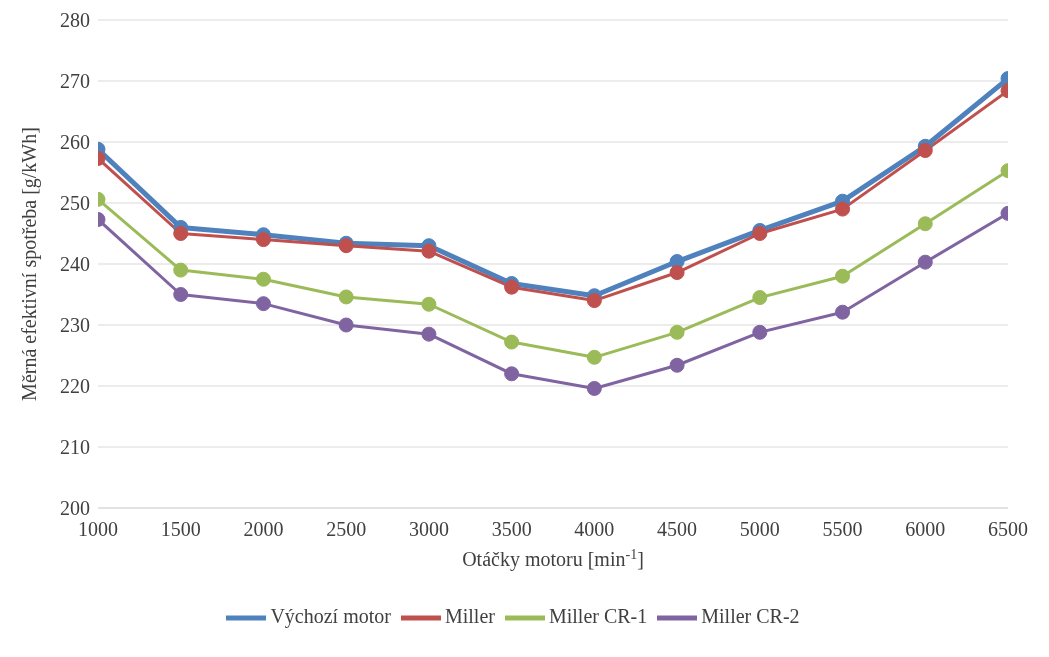  What do you see at coordinates (75, 447) in the screenshot?
I see `y-tick-label: 210` at bounding box center [75, 447].